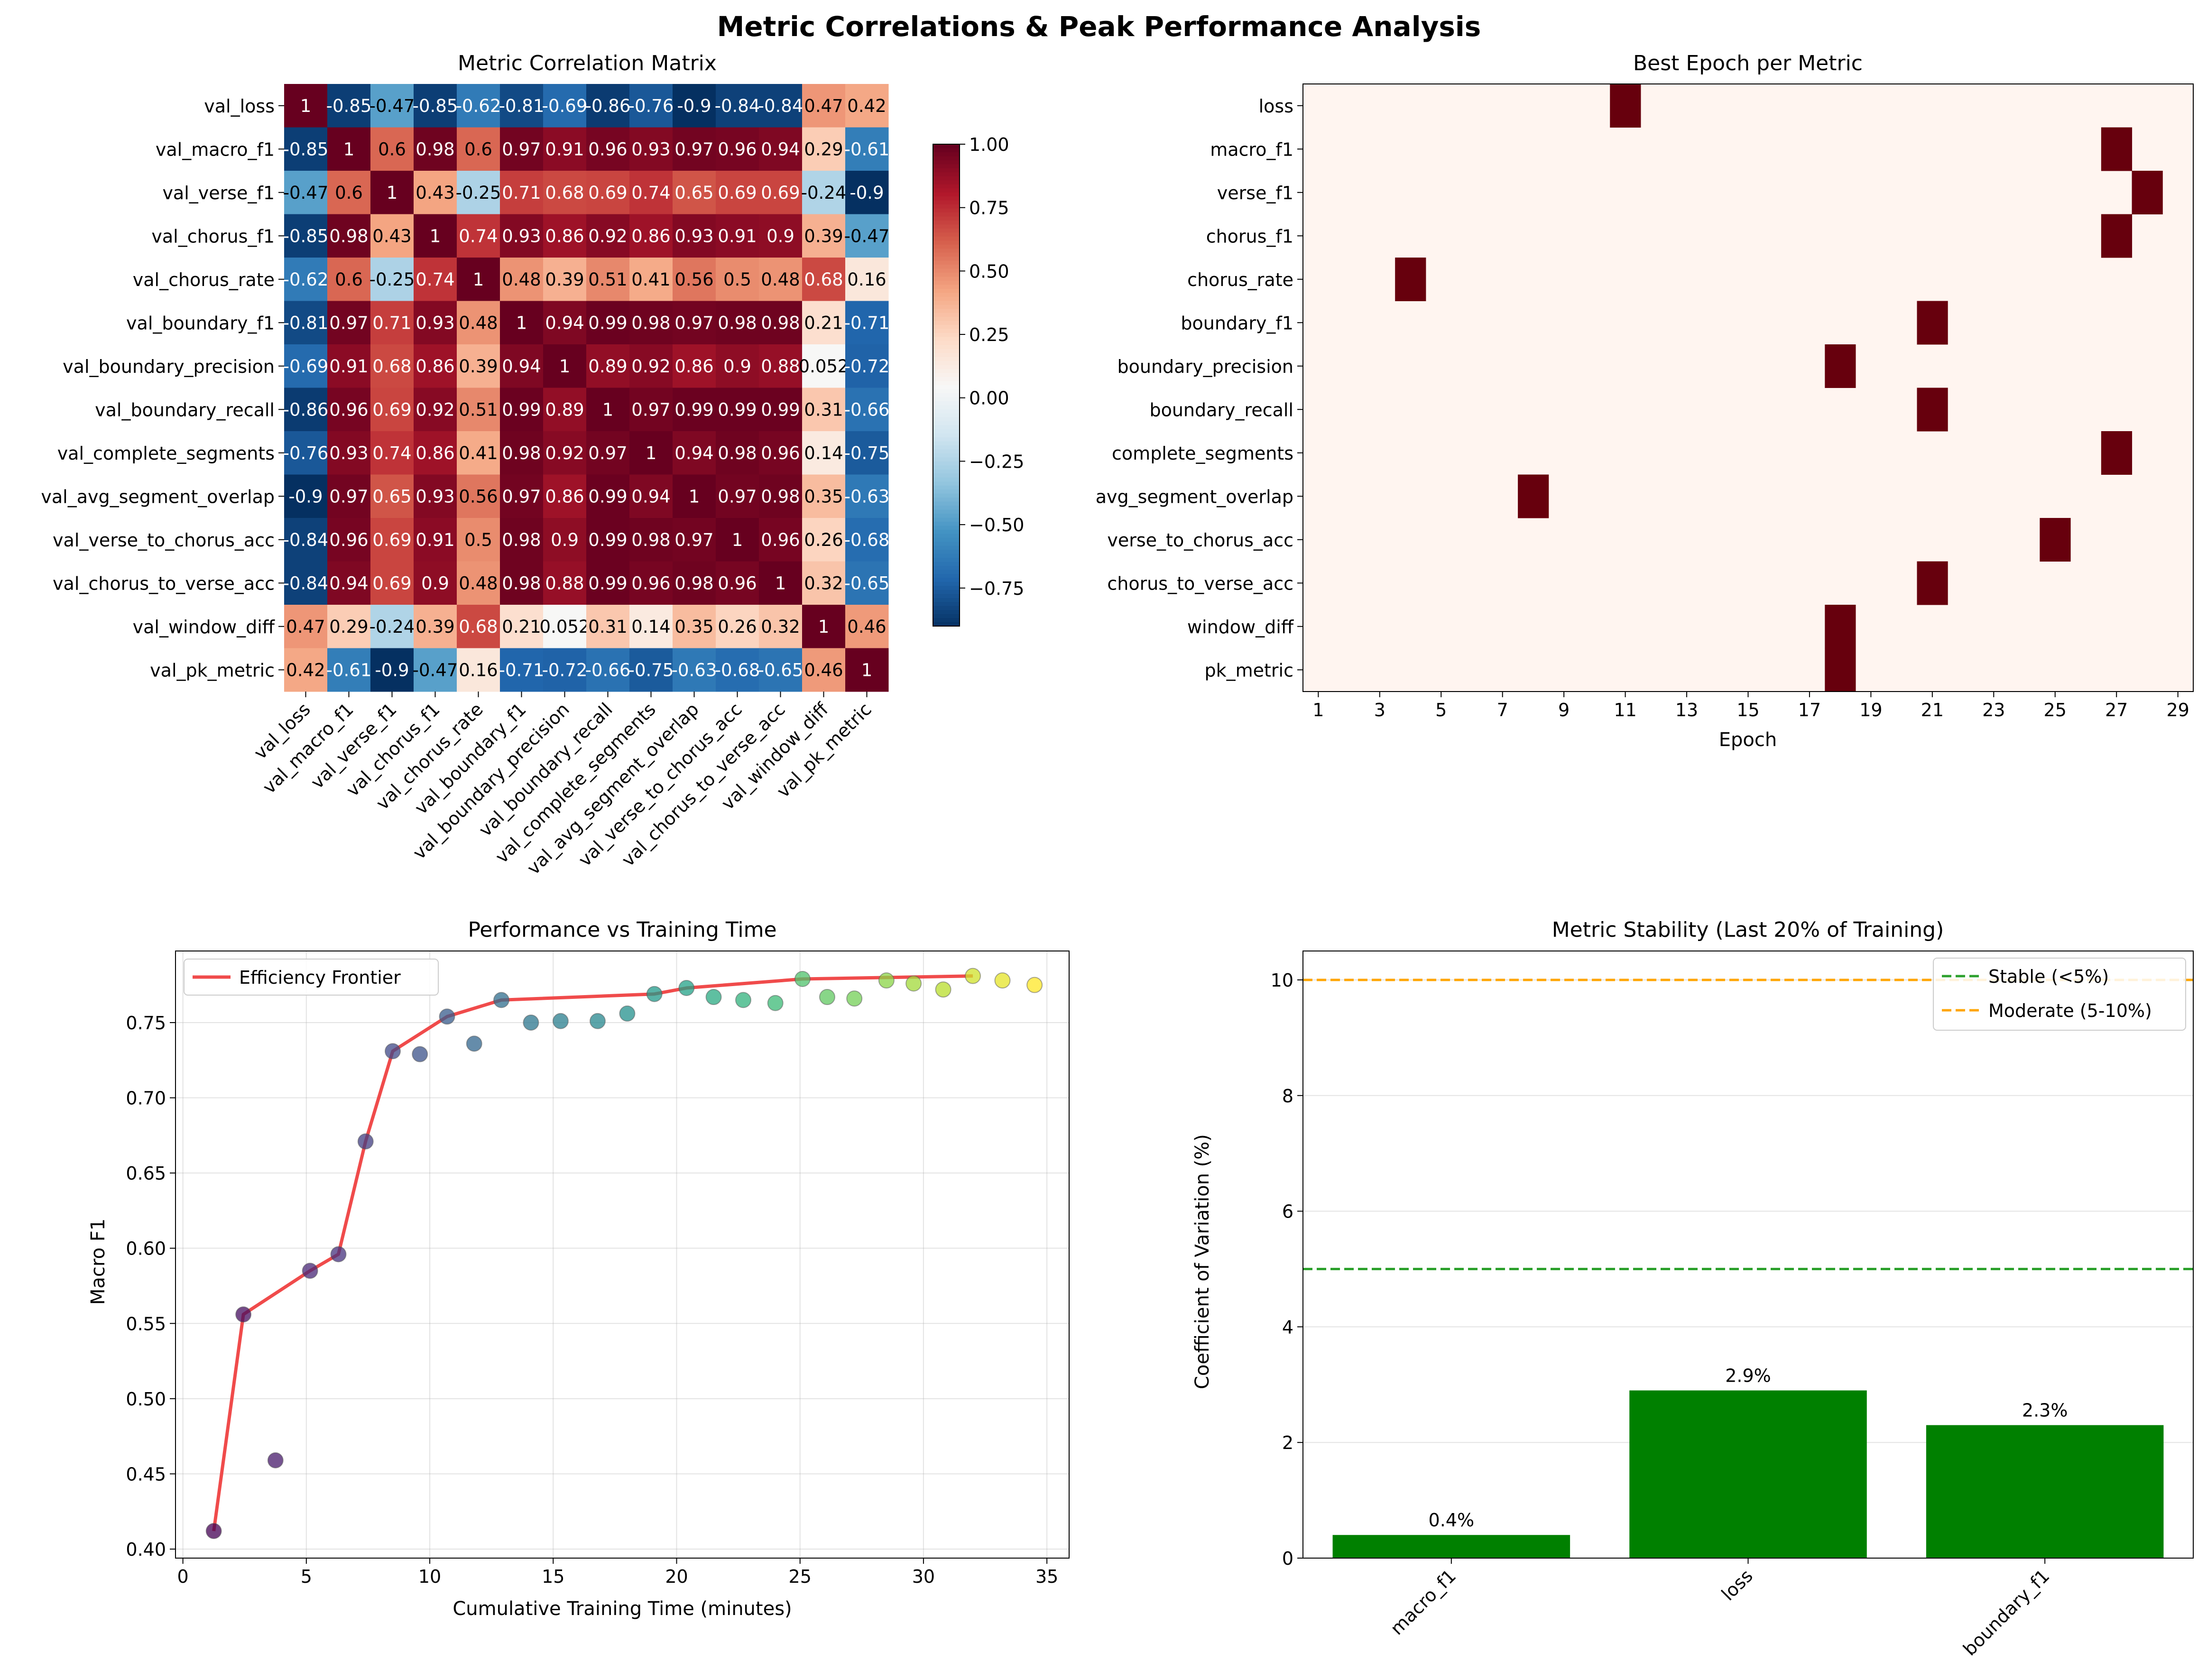  Describe the element at coordinates (2048, 976) in the screenshot. I see `legend-label: Stable (<5%)` at that location.